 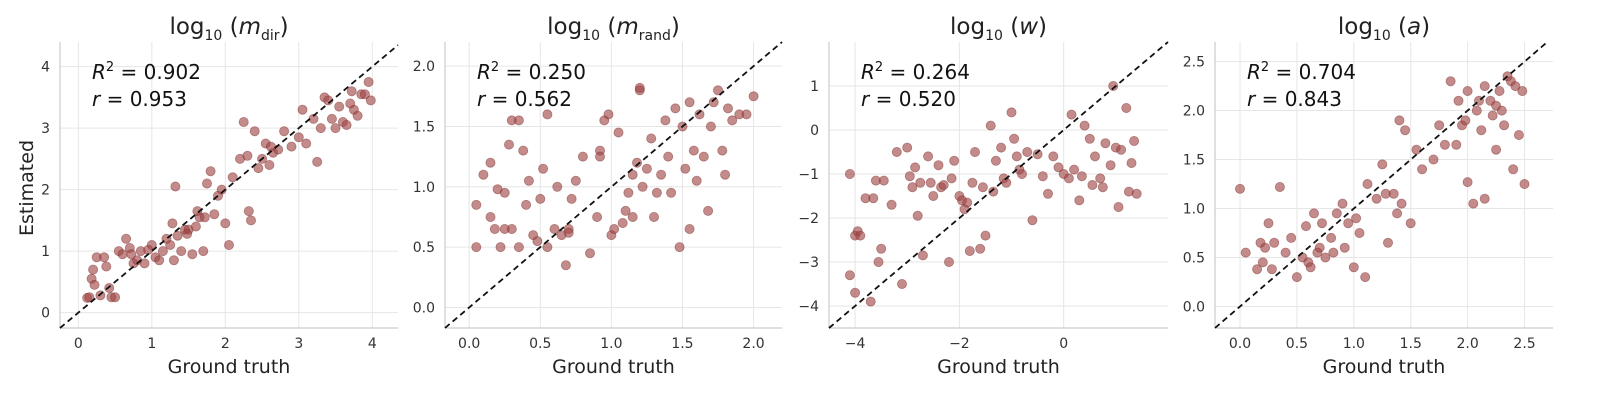 I want to click on x-tick-label: 2.0, so click(x=753, y=344).